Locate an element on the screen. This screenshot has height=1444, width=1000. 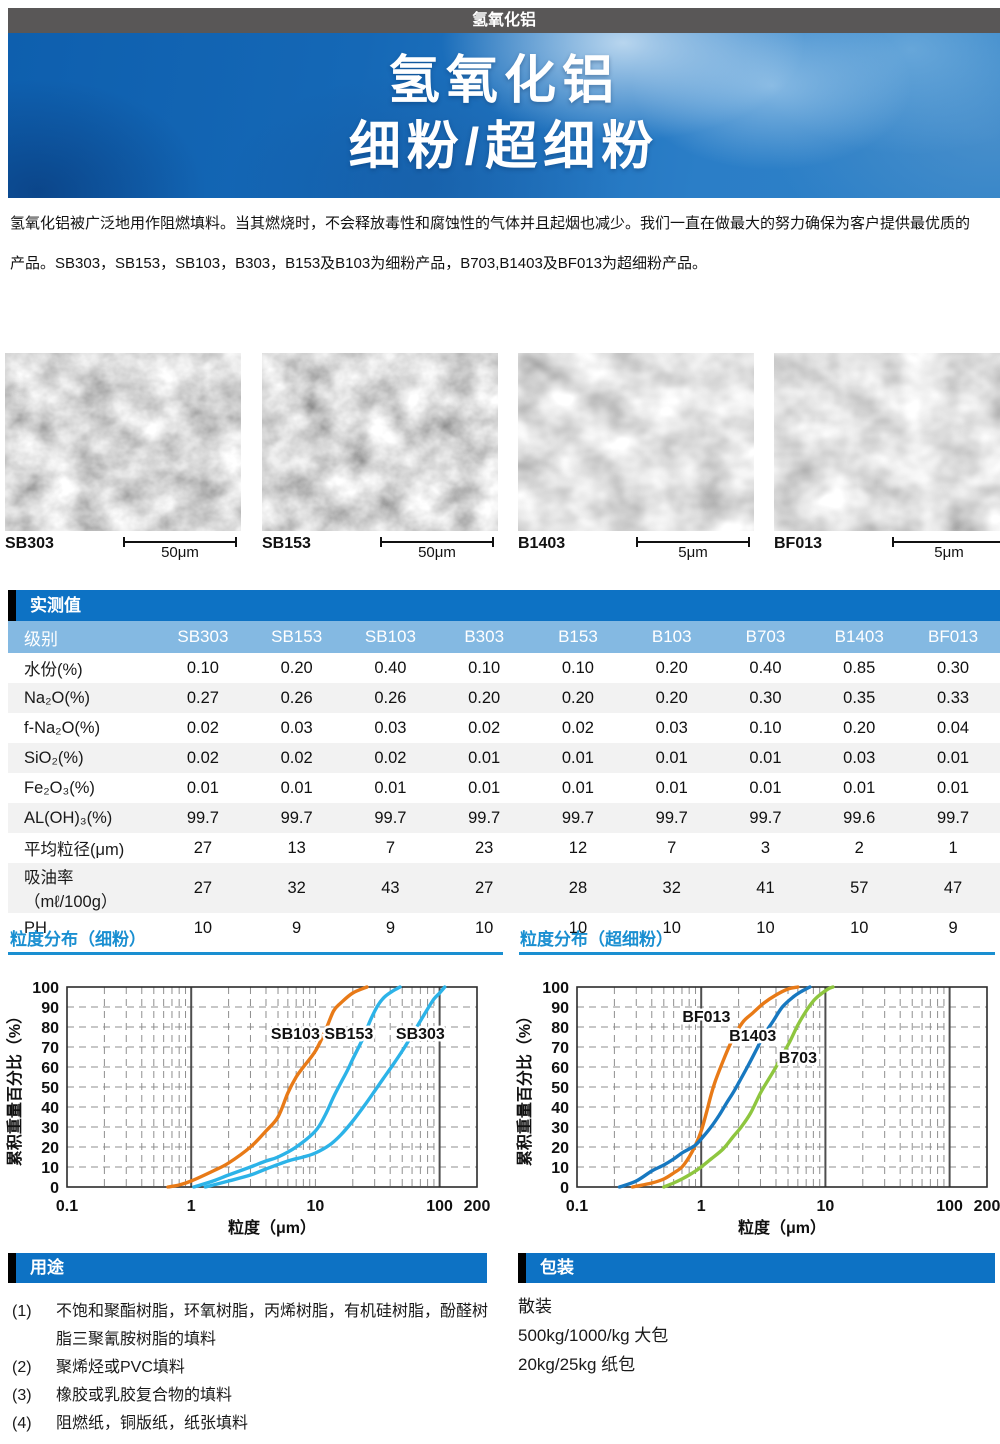
sem-micrograph-BF013 is located at coordinates (887, 442).